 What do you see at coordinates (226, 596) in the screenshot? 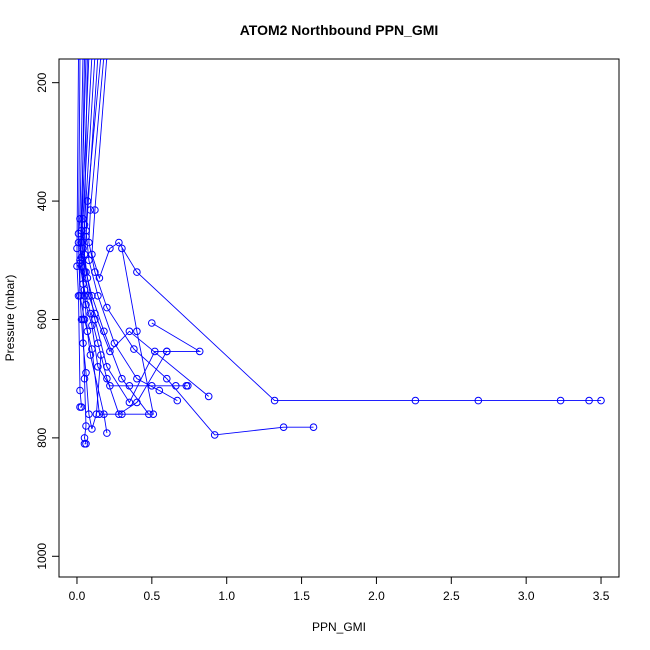
I see `x-tick-label: 1.0` at bounding box center [226, 596].